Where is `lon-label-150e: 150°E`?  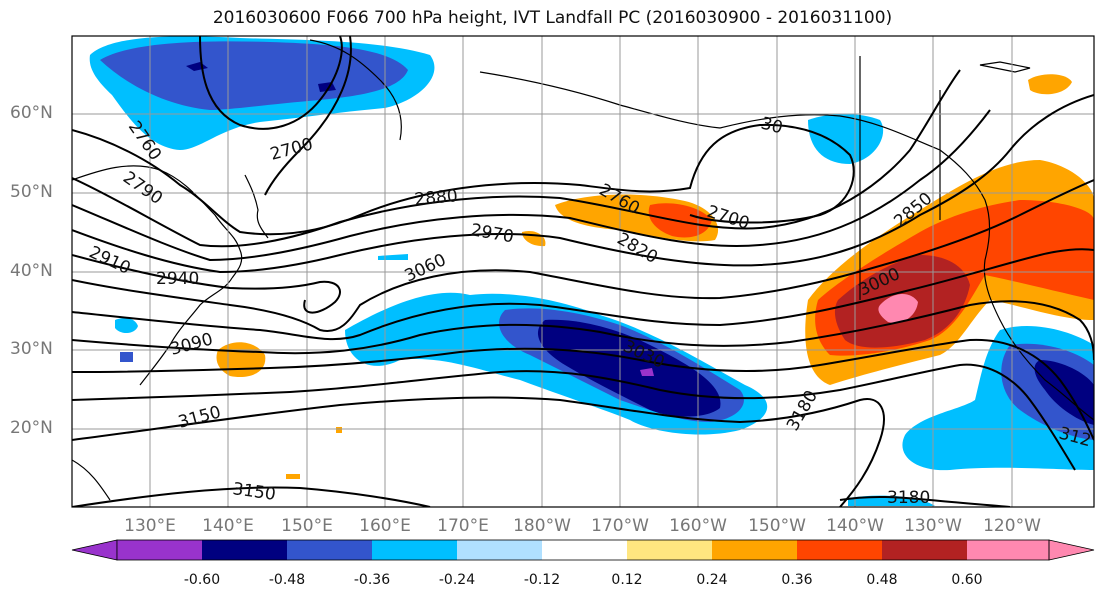 lon-label-150e: 150°E is located at coordinates (307, 526).